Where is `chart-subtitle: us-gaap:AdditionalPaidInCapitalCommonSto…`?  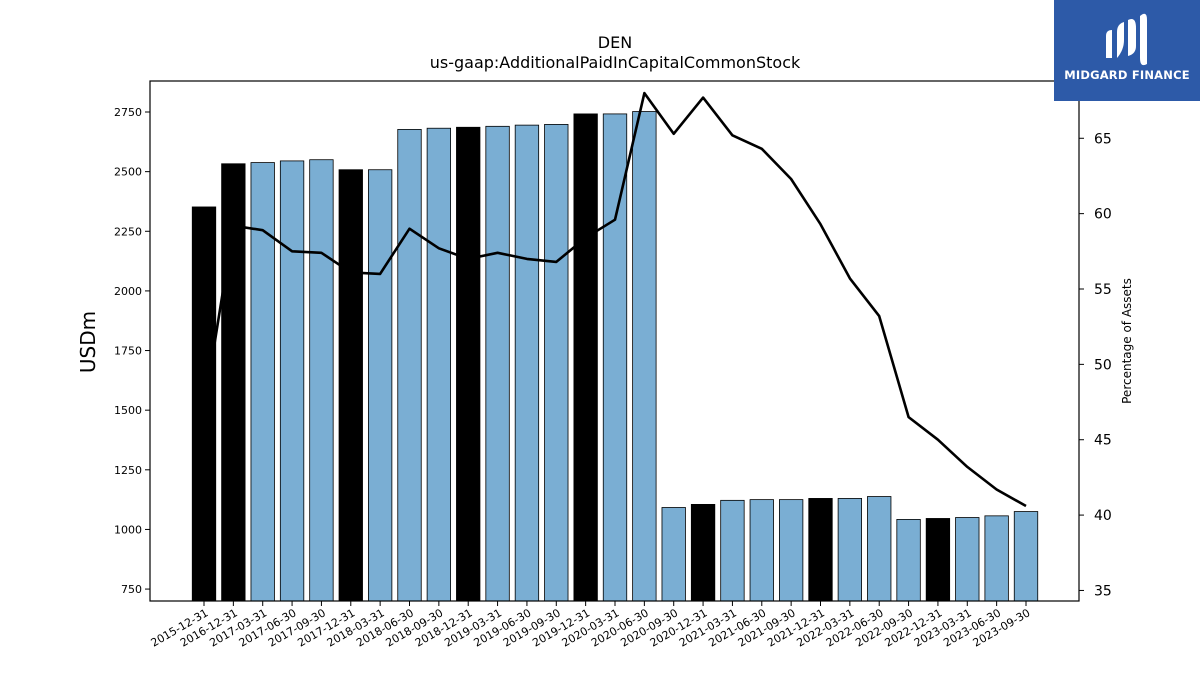
chart-subtitle: us-gaap:AdditionalPaidInCapitalCommonSto… is located at coordinates (615, 62).